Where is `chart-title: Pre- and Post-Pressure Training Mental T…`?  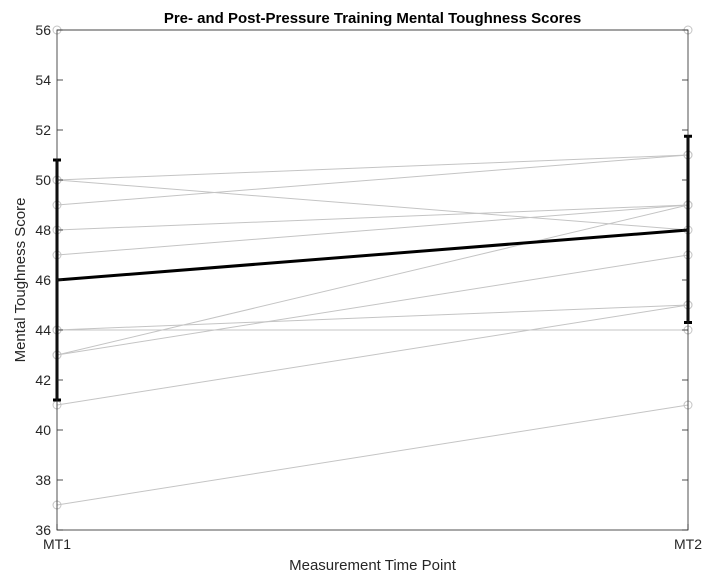
chart-title: Pre- and Post-Pressure Training Mental T… is located at coordinates (372, 18).